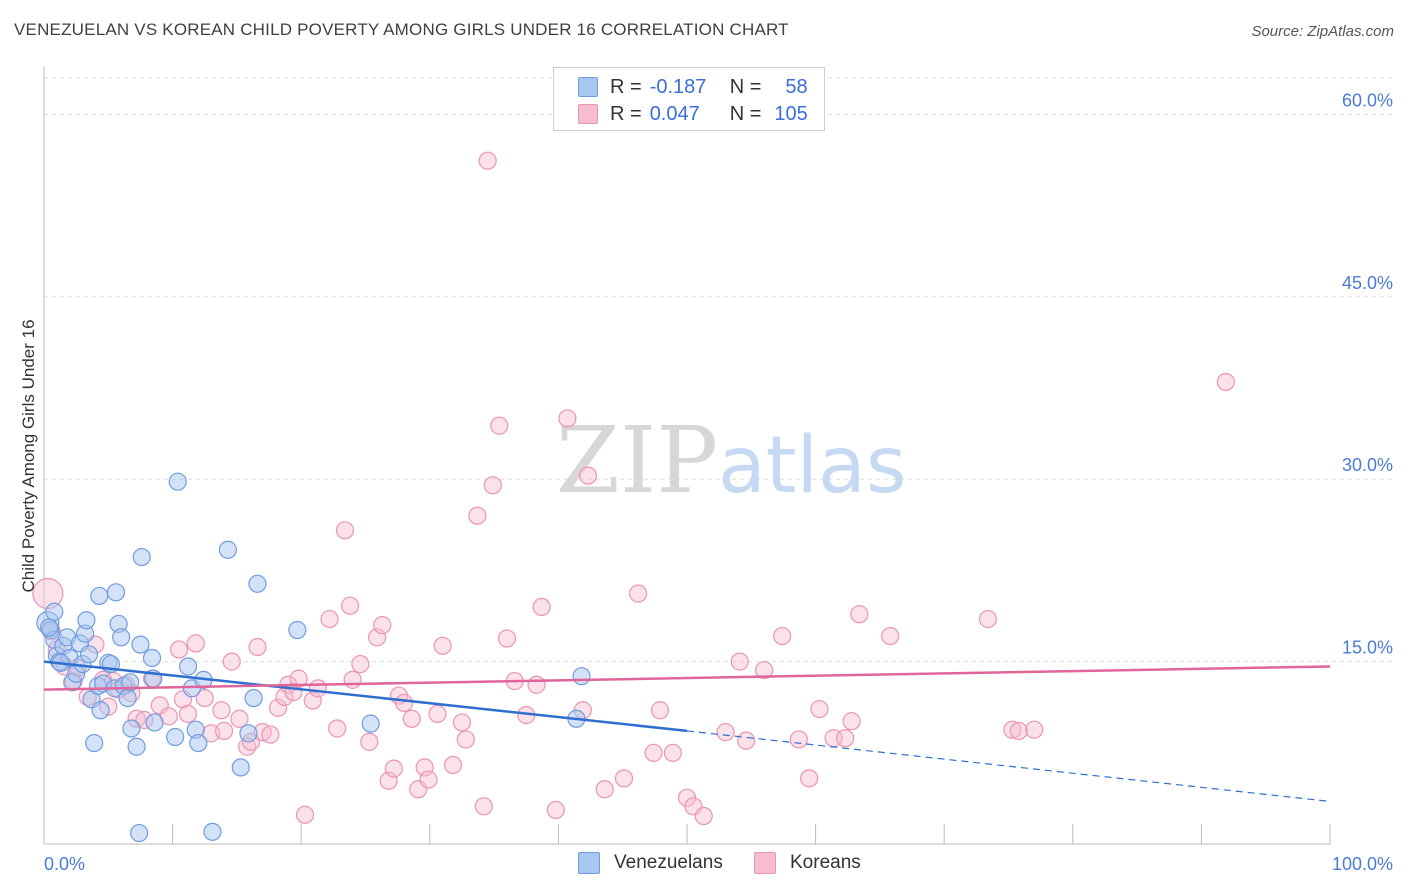 The image size is (1406, 892). I want to click on bottom-legend-venezuelans: Venezuelans, so click(650, 863).